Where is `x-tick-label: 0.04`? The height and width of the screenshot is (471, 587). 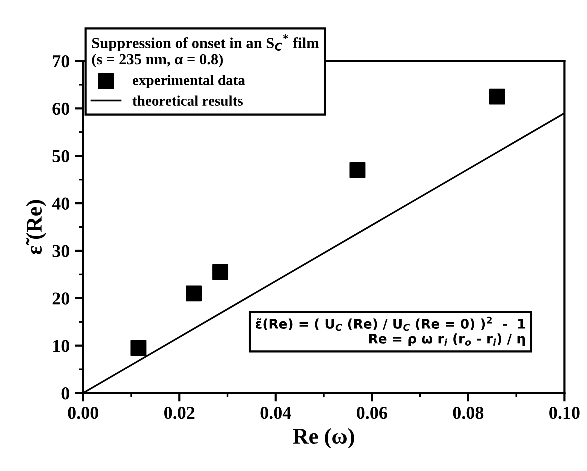 x-tick-label: 0.04 is located at coordinates (276, 413).